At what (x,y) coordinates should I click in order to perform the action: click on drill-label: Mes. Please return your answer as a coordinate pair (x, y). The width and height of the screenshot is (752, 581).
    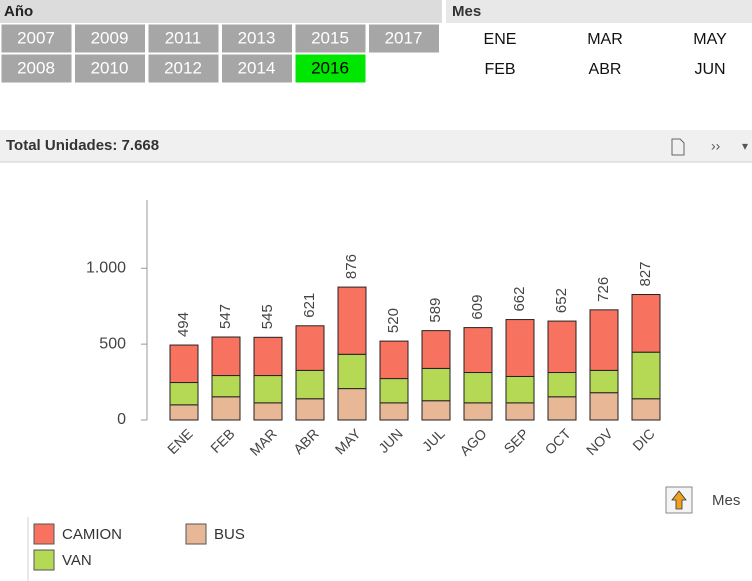
    Looking at the image, I should click on (726, 500).